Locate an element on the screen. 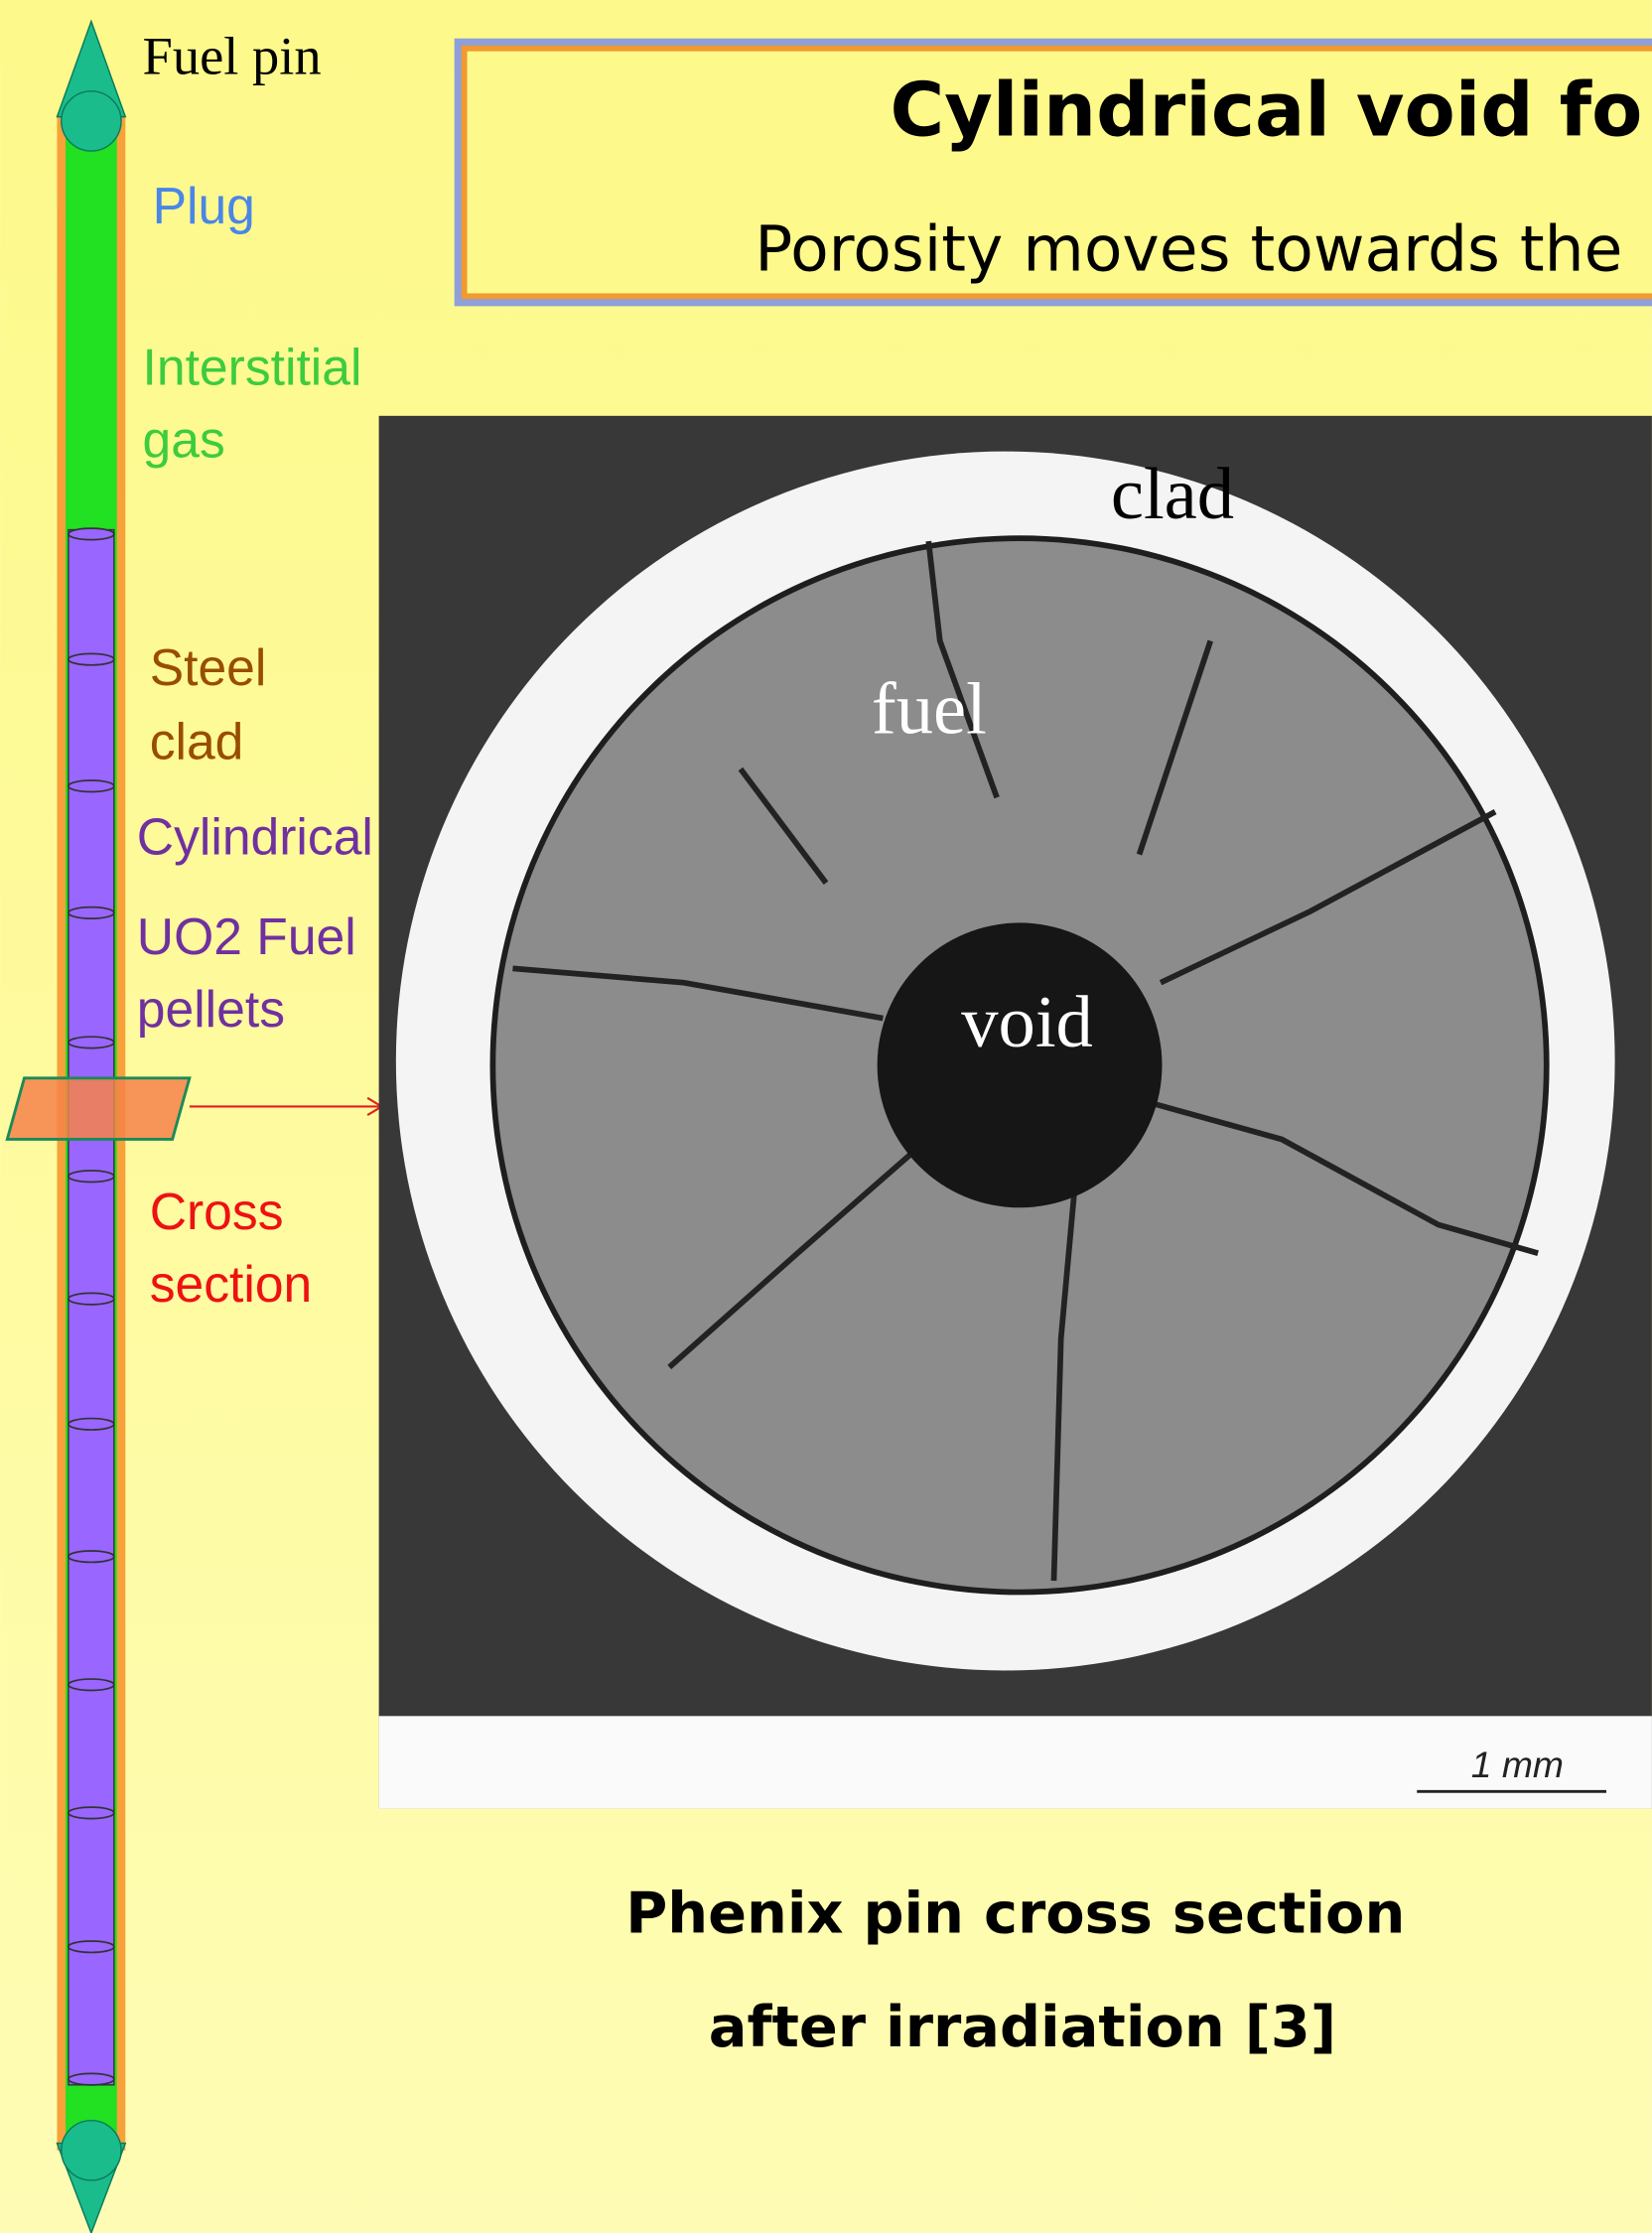 The image size is (1652, 2233). label-gas: Interstitial is located at coordinates (253, 366).